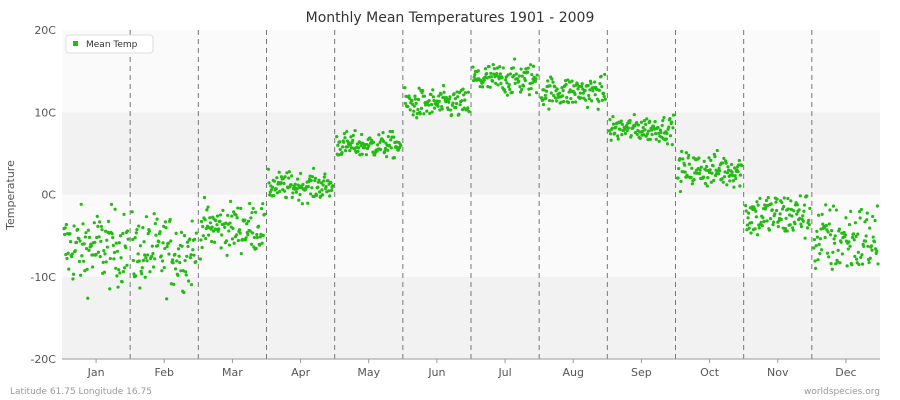  Describe the element at coordinates (641, 372) in the screenshot. I see `x-tick-label: Sep` at that location.